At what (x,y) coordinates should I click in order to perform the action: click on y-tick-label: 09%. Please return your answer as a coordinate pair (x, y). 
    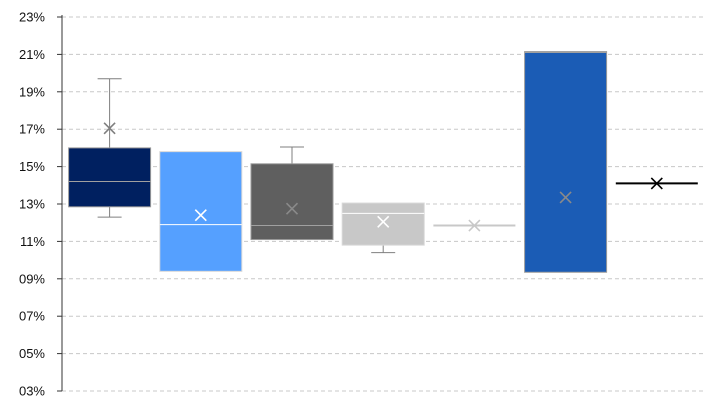
    Looking at the image, I should click on (32, 278).